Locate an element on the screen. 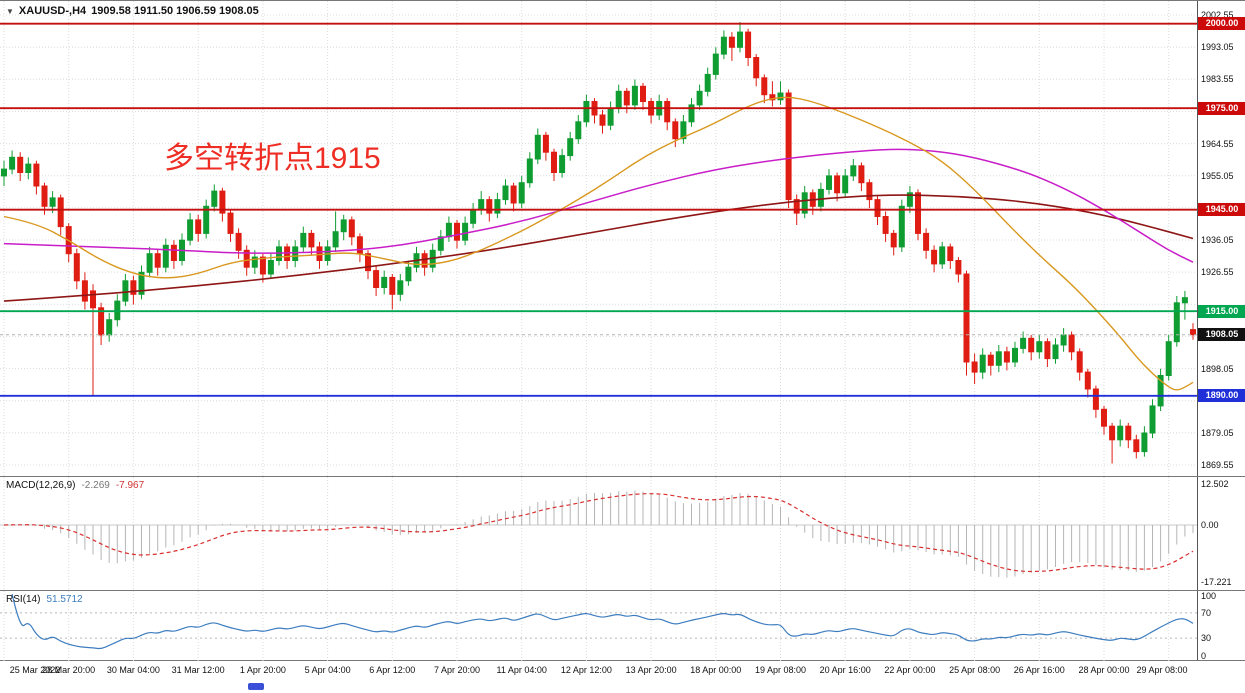 This screenshot has width=1245, height=693. time-tick-label: 30 Mar 04:00 is located at coordinates (133, 670).